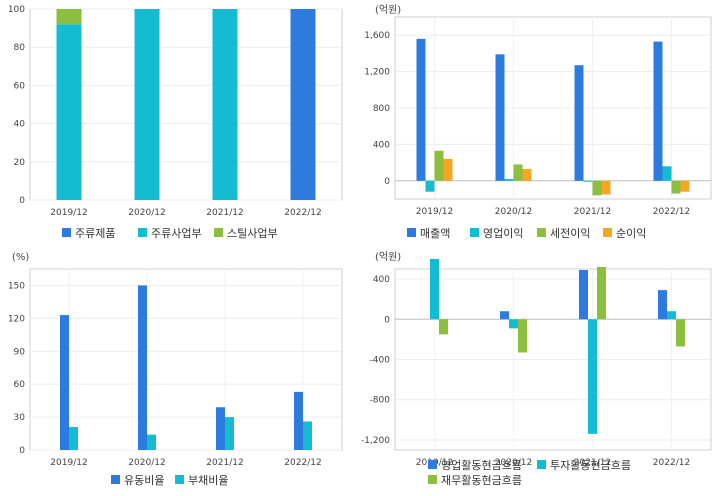 This screenshot has width=720, height=496. Describe the element at coordinates (20, 125) in the screenshot. I see `y-tick-label: 40` at that location.